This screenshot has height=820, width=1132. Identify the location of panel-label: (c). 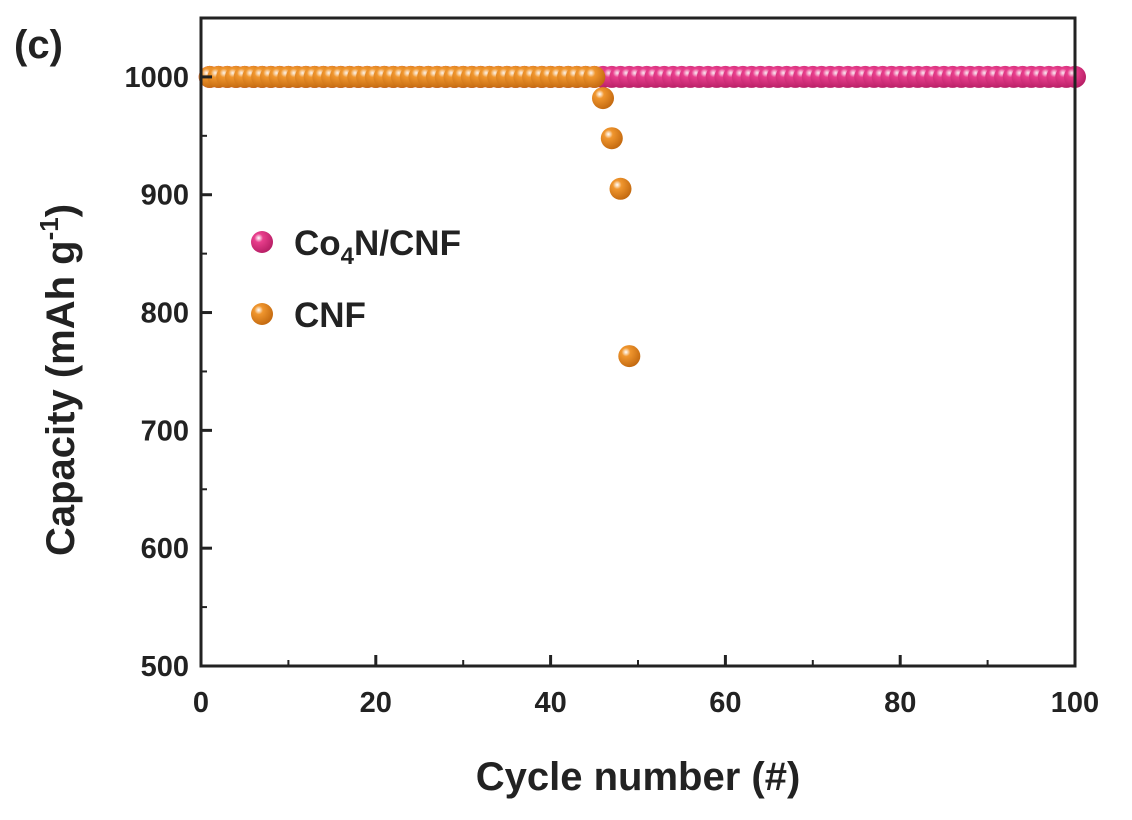
(38, 45).